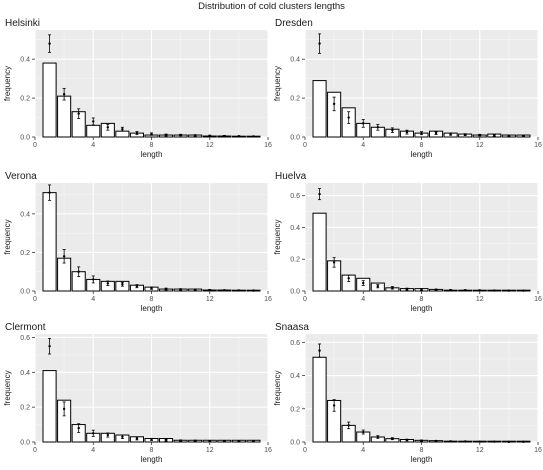 The image size is (543, 470). What do you see at coordinates (21, 176) in the screenshot?
I see `panel-title: Verona` at bounding box center [21, 176].